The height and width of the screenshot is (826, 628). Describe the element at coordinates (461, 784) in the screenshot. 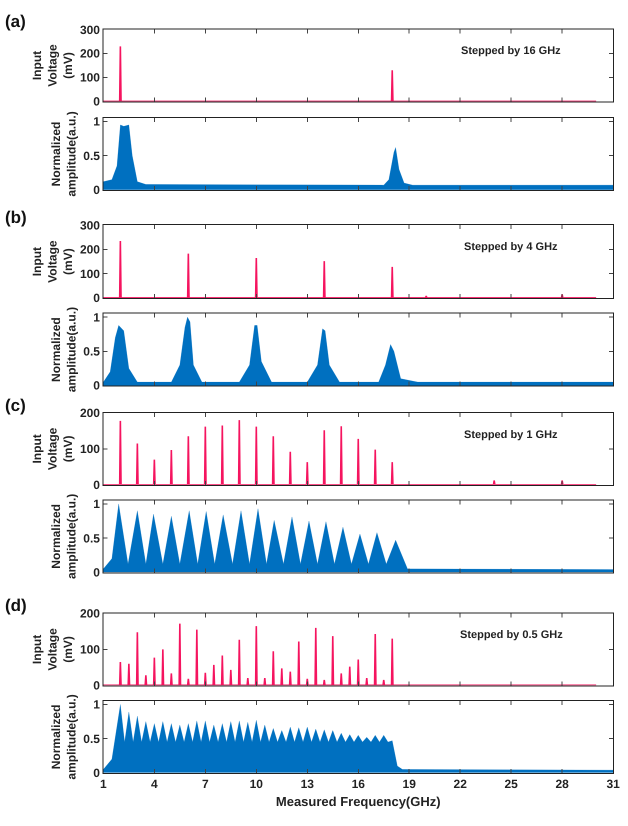

I see `x-tick-label: 22` at that location.